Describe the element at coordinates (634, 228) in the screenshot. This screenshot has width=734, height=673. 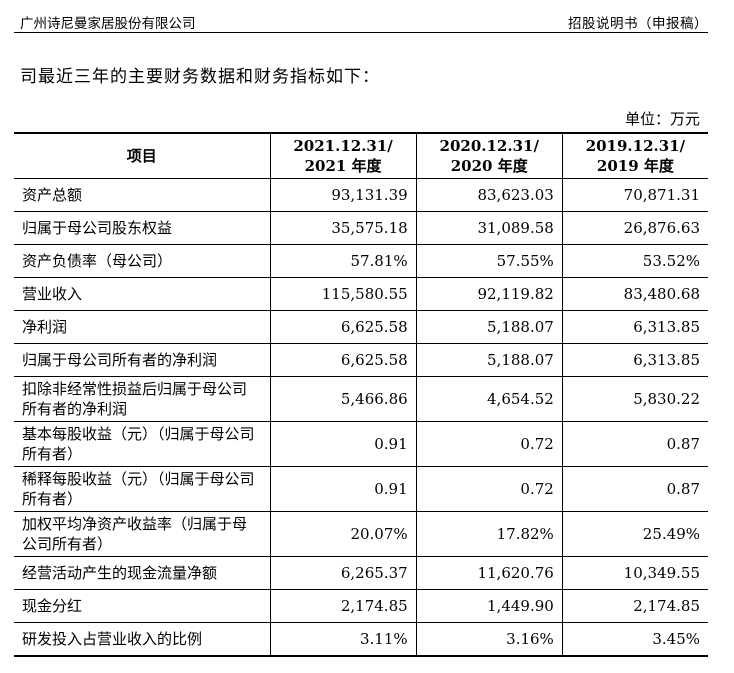
I see `value-2019: 26,876.63` at that location.